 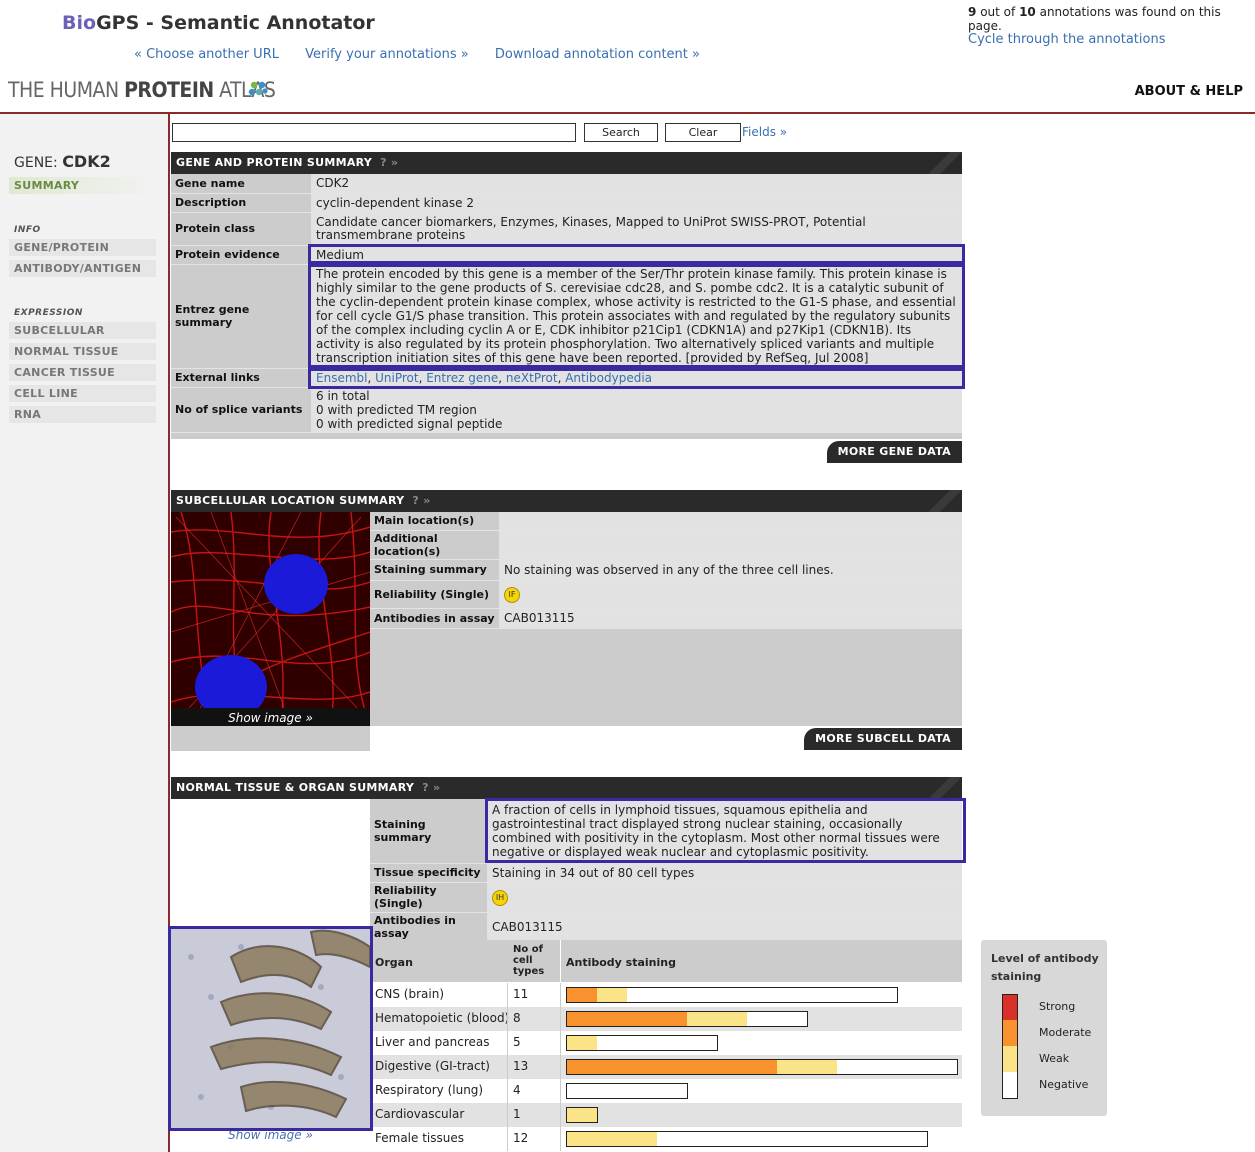 I want to click on organ-row: Hematopoietic (blood) 8, so click(x=666, y=1019).